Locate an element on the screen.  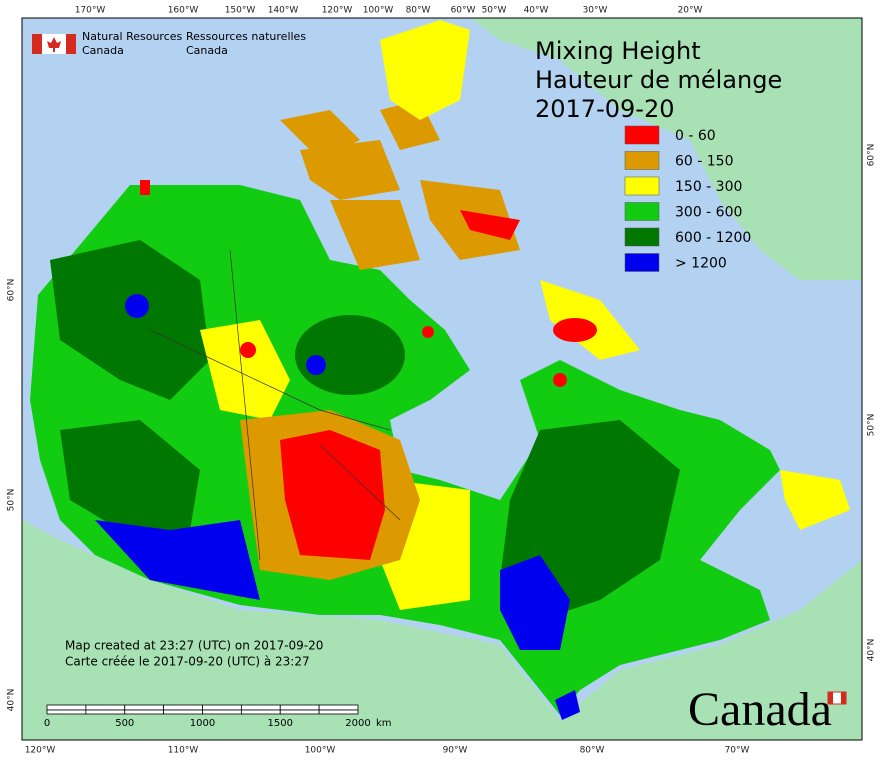
legend-label: 150 - 300 is located at coordinates (708, 187).